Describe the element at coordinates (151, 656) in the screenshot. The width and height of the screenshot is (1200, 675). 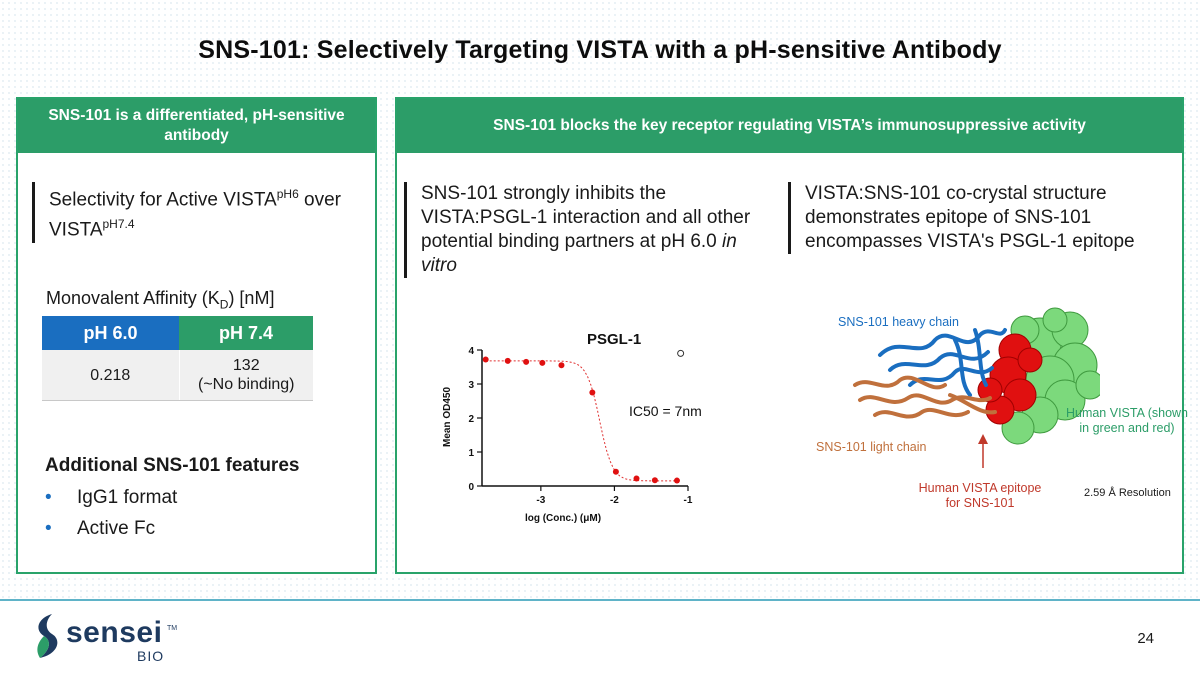
I see `logo-bio: BIO` at that location.